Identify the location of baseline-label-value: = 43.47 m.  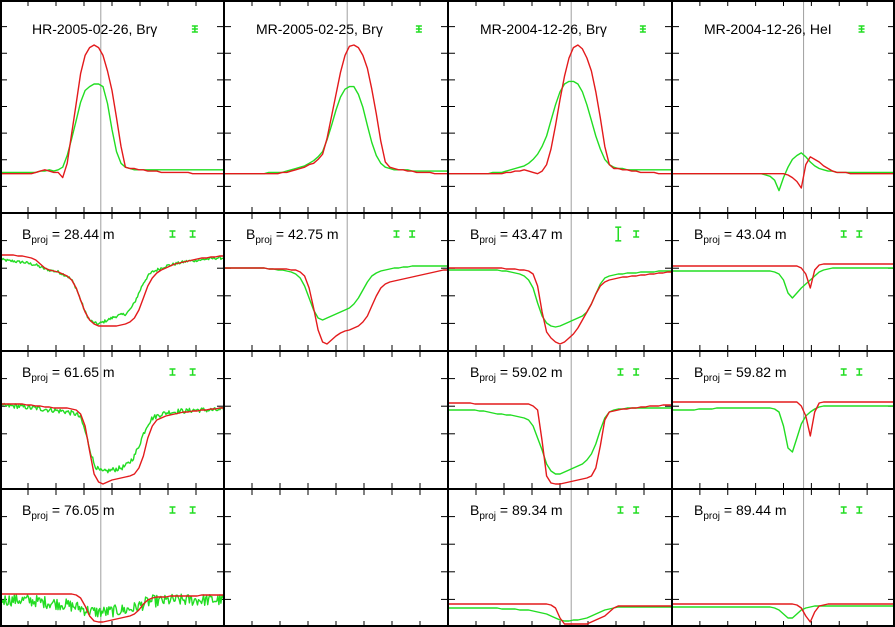
(529, 234).